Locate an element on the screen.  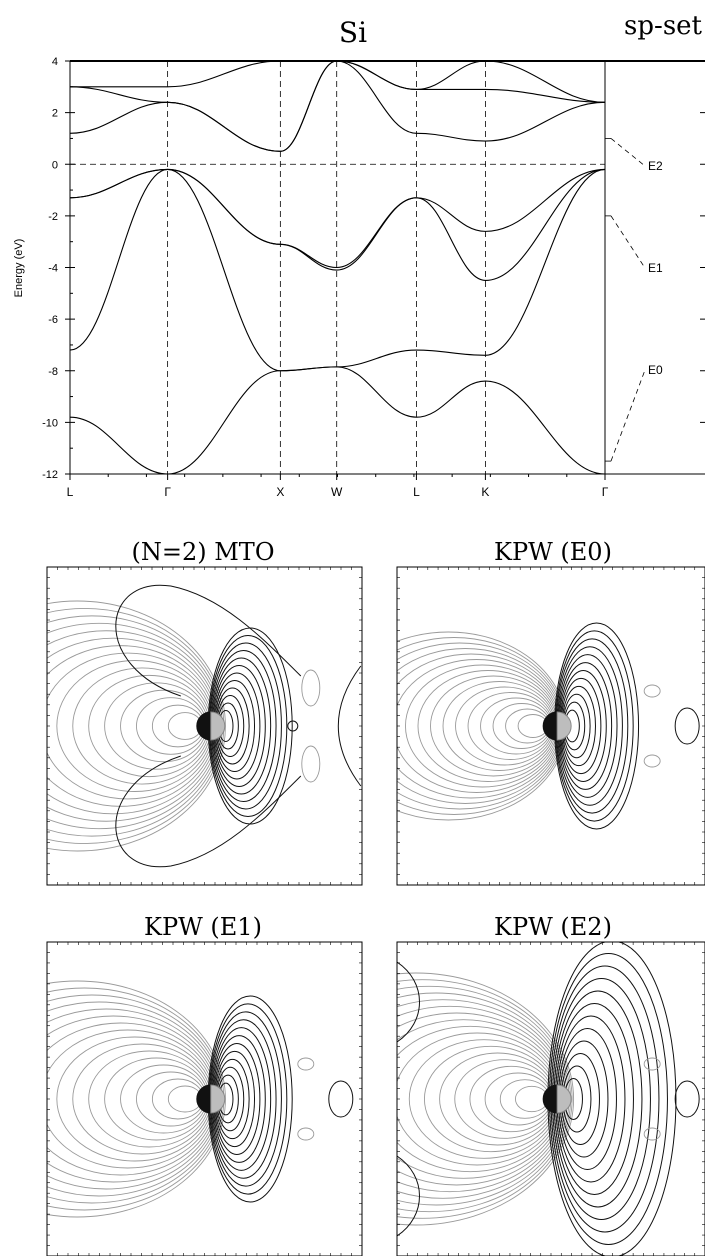
kpoint-label: X is located at coordinates (280, 492).